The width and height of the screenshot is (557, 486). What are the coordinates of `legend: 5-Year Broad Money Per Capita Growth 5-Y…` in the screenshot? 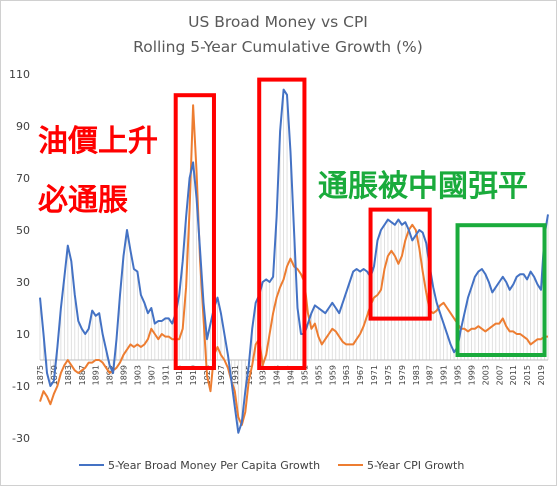 It's located at (271, 465).